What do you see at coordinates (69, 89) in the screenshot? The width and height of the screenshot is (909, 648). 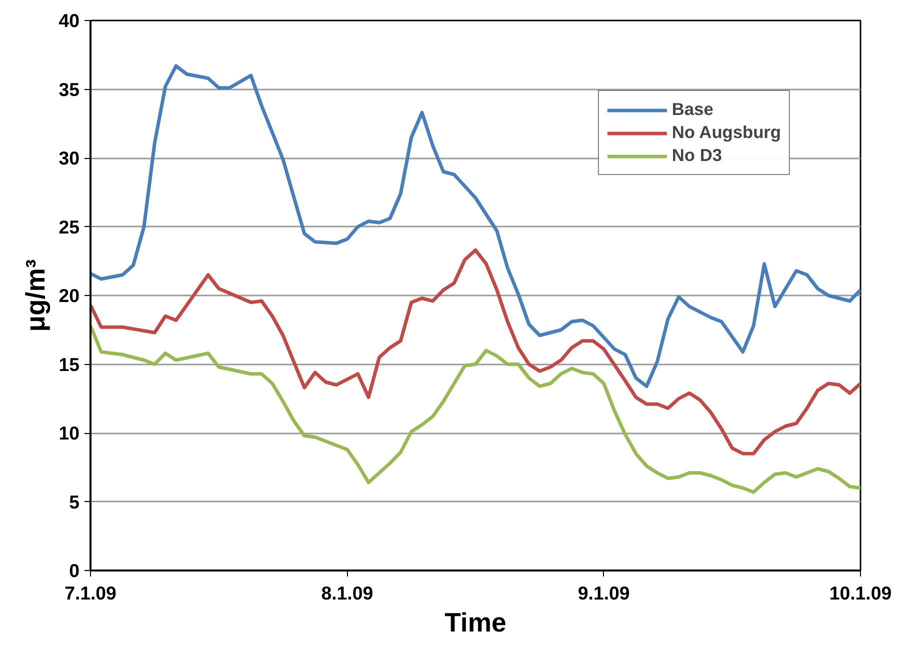 I see `y-tick-label: 35` at bounding box center [69, 89].